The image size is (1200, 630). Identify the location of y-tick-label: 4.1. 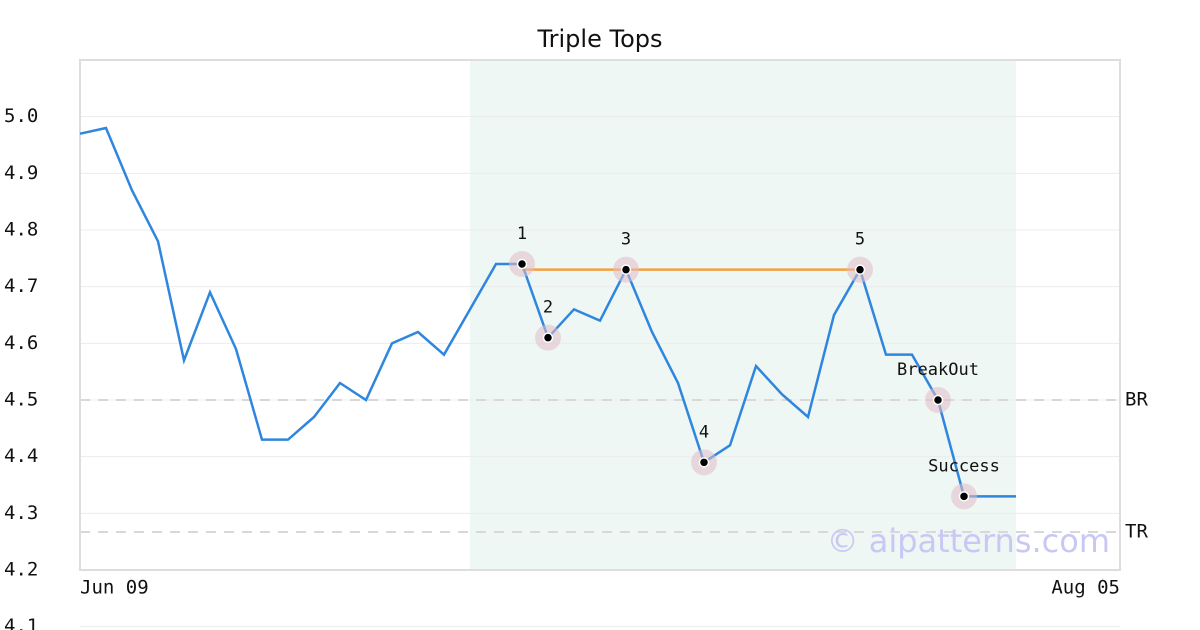
(21, 622).